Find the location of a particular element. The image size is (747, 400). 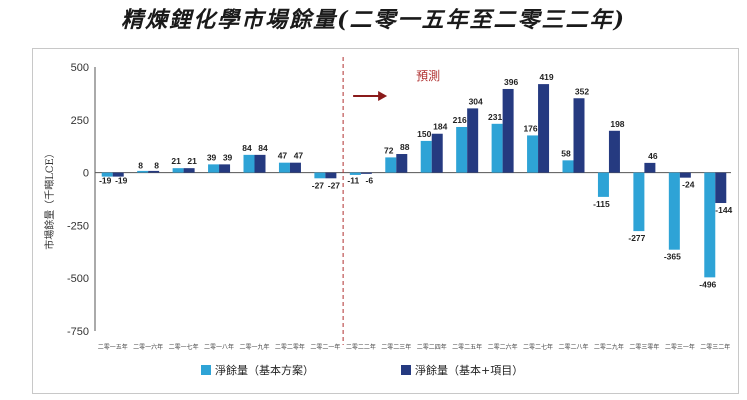

forecast-label: 預測 is located at coordinates (428, 76).